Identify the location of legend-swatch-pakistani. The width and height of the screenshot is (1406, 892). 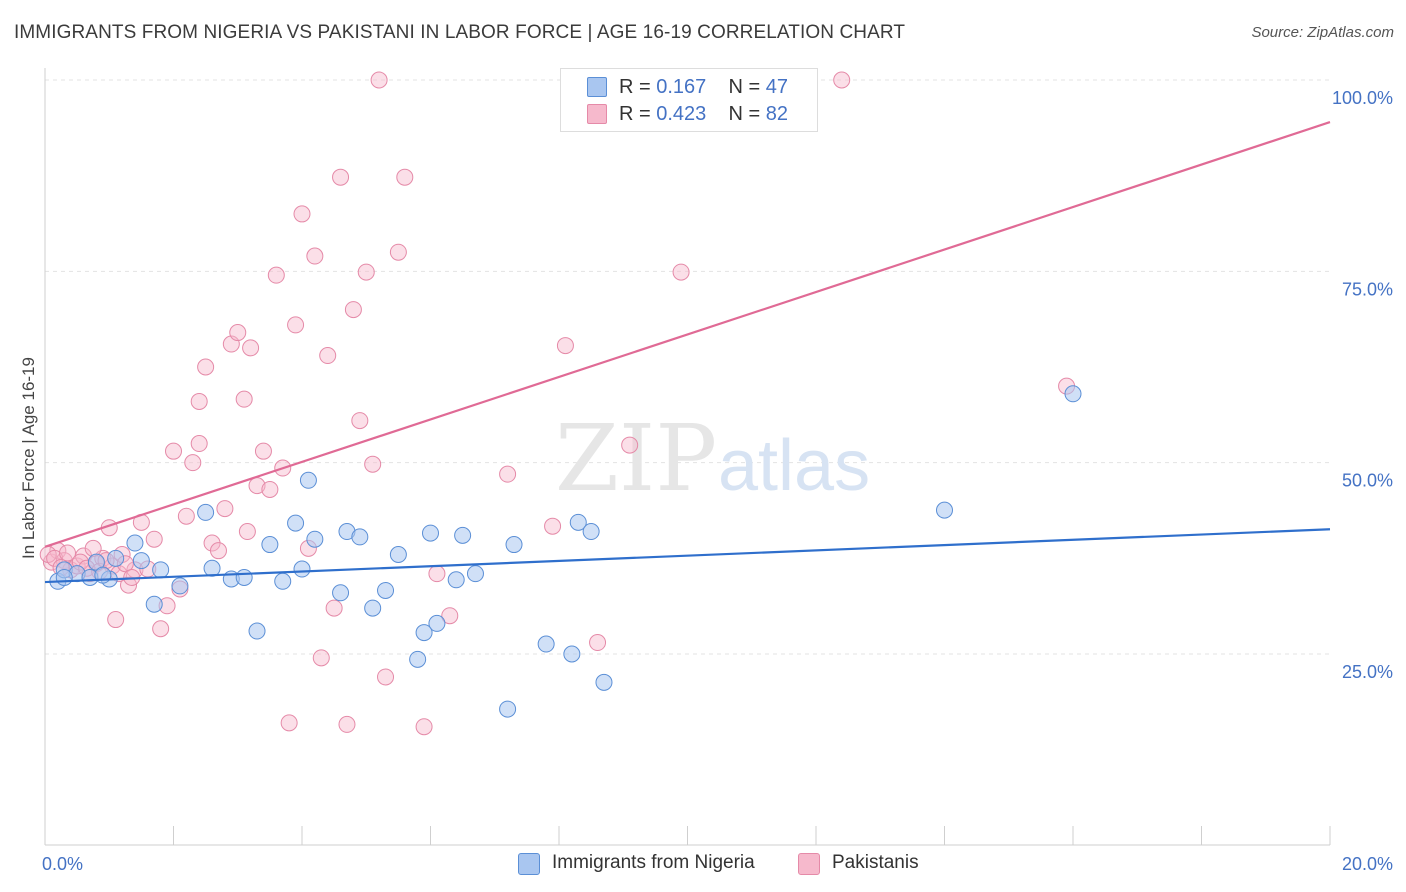
(597, 114).